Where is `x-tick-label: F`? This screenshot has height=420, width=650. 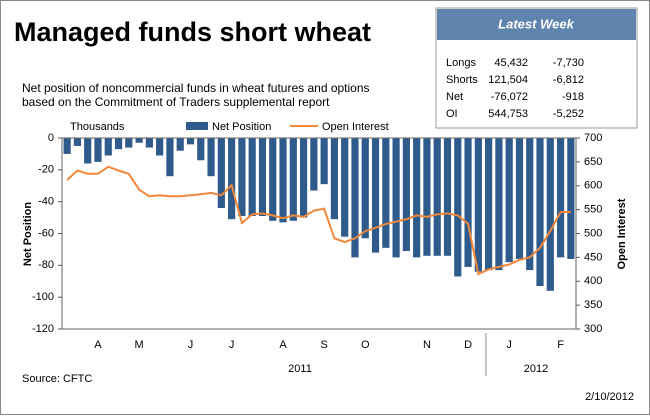
x-tick-label: F is located at coordinates (560, 345).